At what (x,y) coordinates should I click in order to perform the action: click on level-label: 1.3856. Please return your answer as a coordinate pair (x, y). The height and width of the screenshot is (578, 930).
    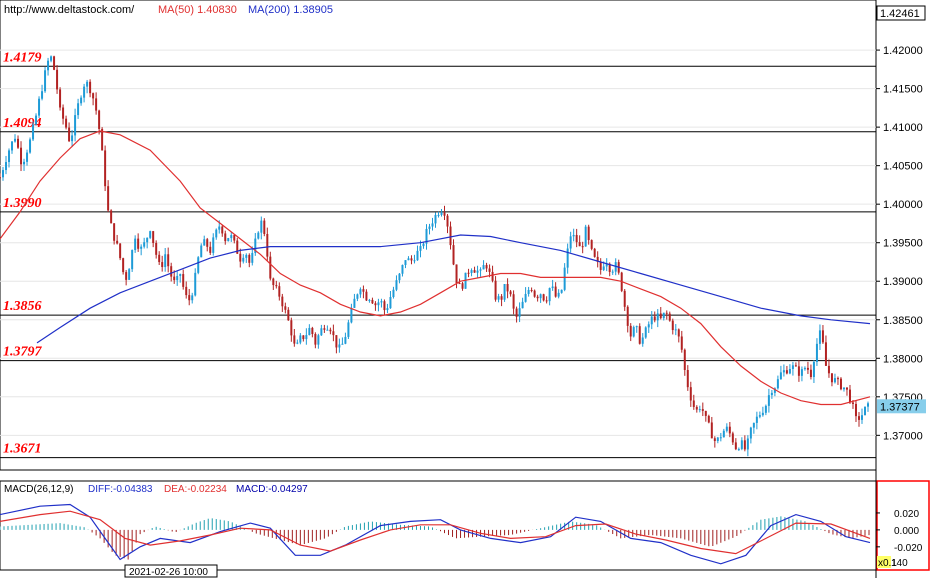
    Looking at the image, I should click on (22, 306).